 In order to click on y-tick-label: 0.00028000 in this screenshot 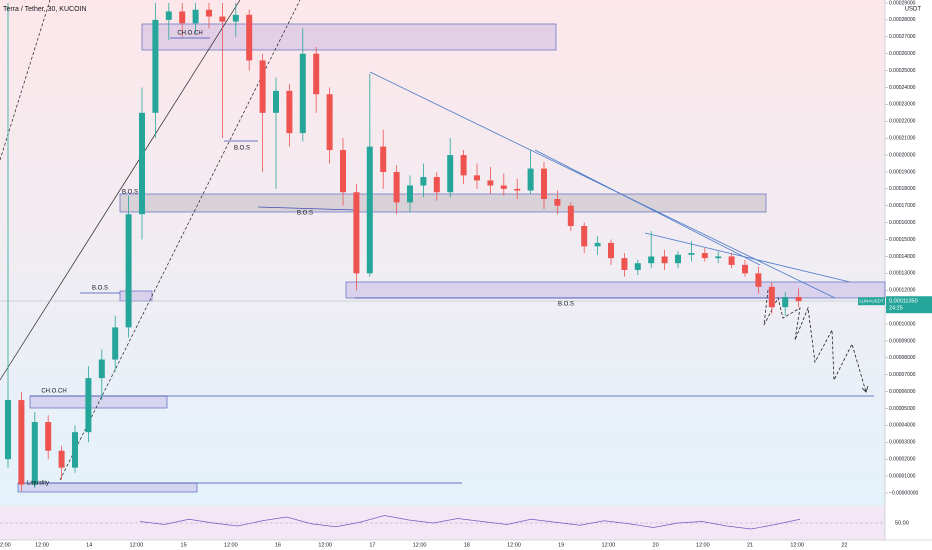, I will do `click(902, 20)`.